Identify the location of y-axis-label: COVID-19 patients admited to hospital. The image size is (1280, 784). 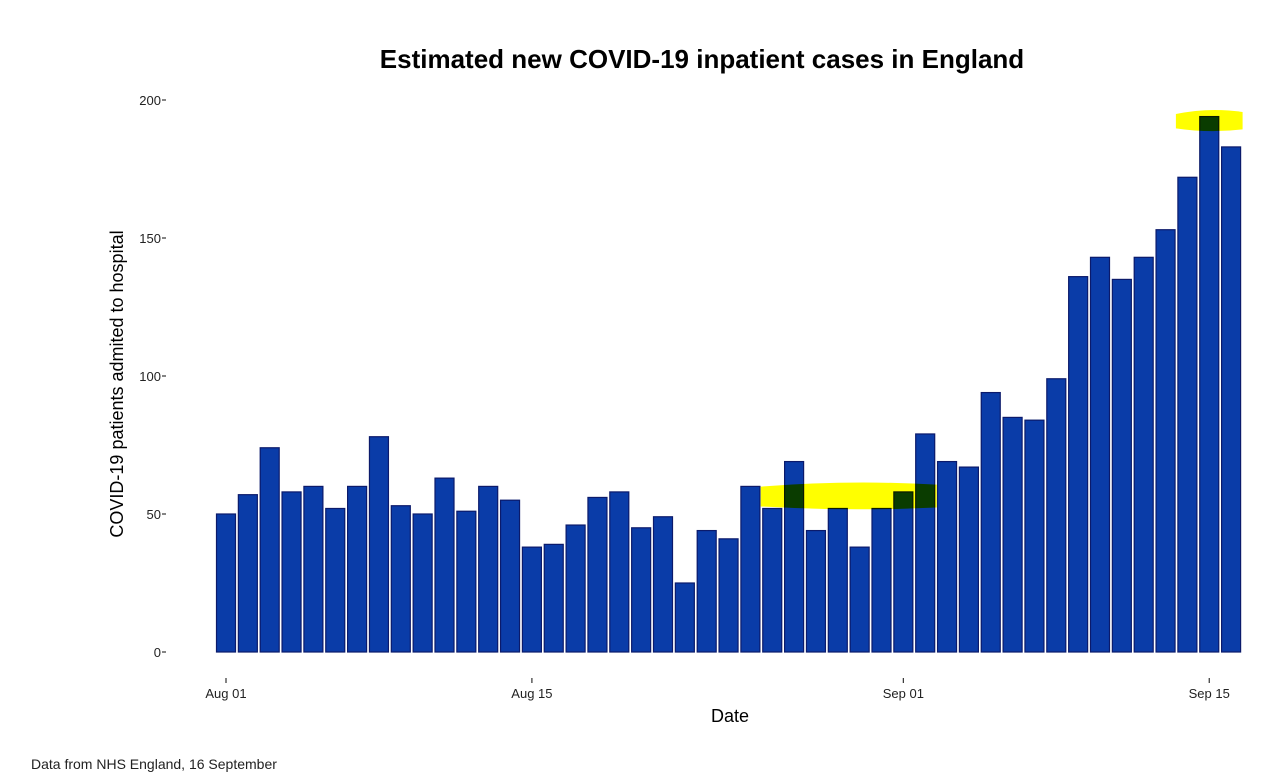
(117, 383).